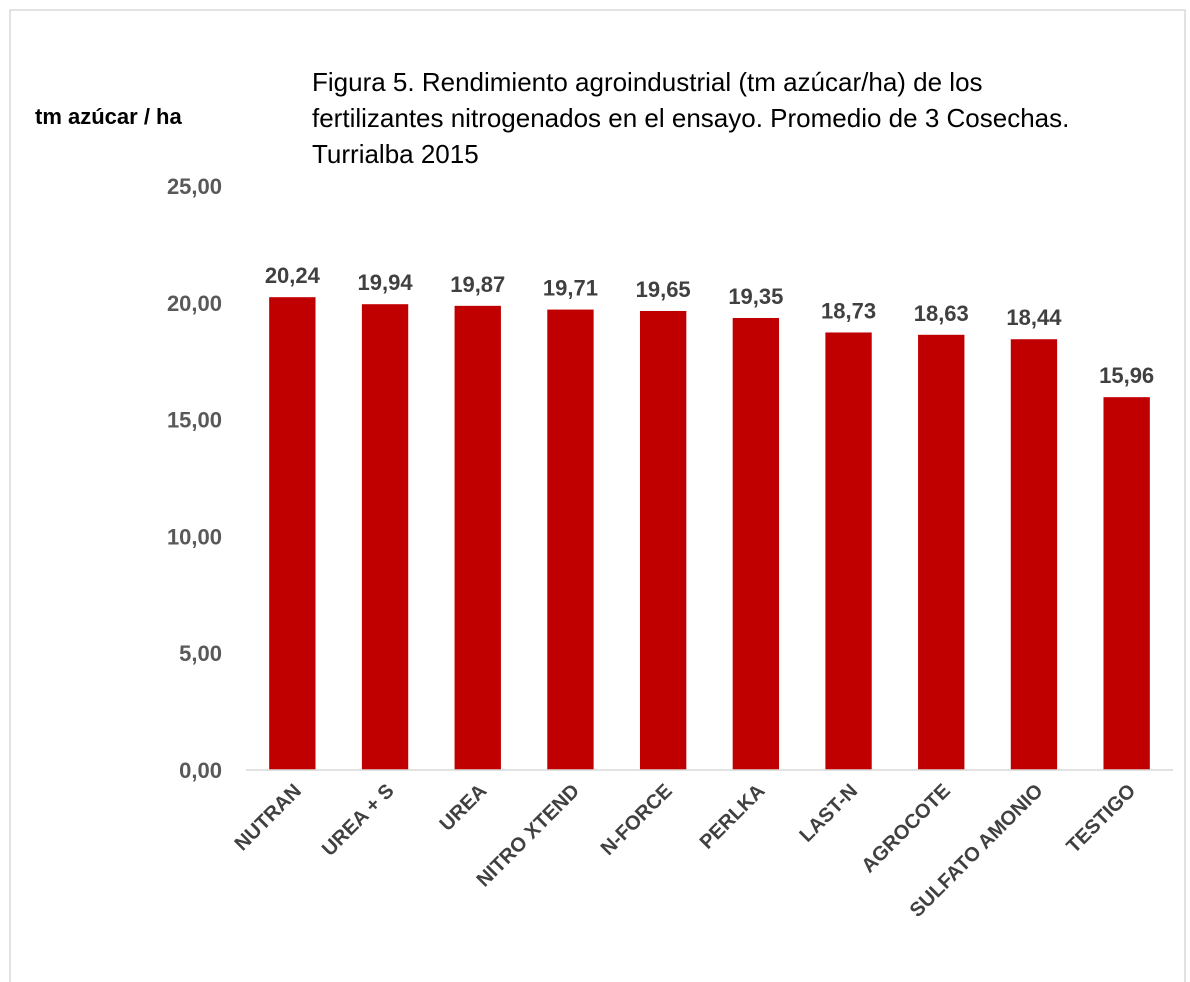 This screenshot has width=1190, height=982. What do you see at coordinates (293, 275) in the screenshot?
I see `data-label: 20,24` at bounding box center [293, 275].